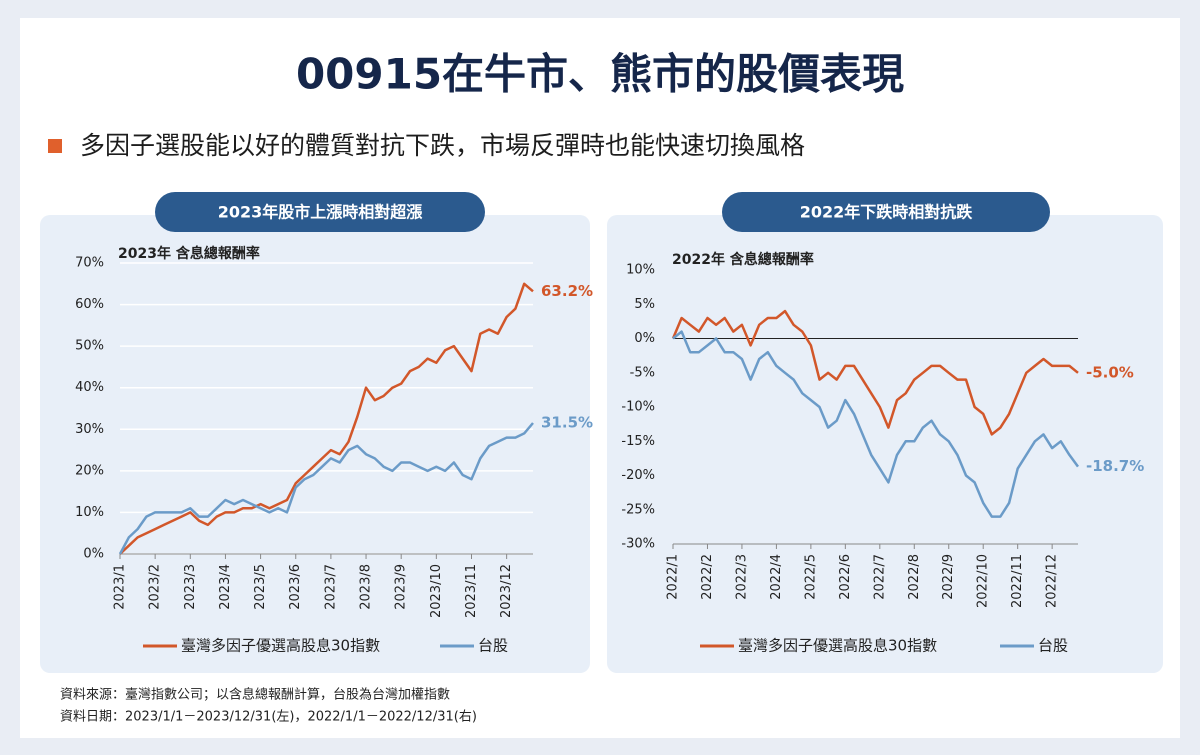  Describe the element at coordinates (743, 259) in the screenshot. I see `chart-title: 2022年 含息總報酬率` at that location.